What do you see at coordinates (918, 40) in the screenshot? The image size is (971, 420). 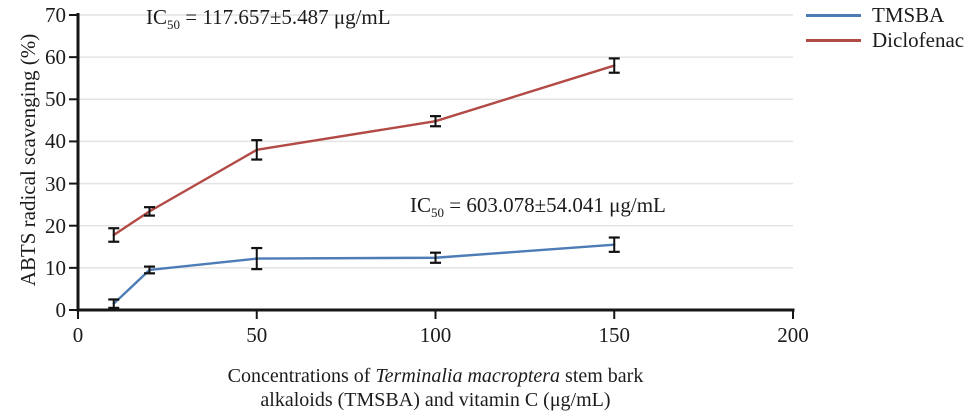 I see `legend-label: Diclofenac` at bounding box center [918, 40].